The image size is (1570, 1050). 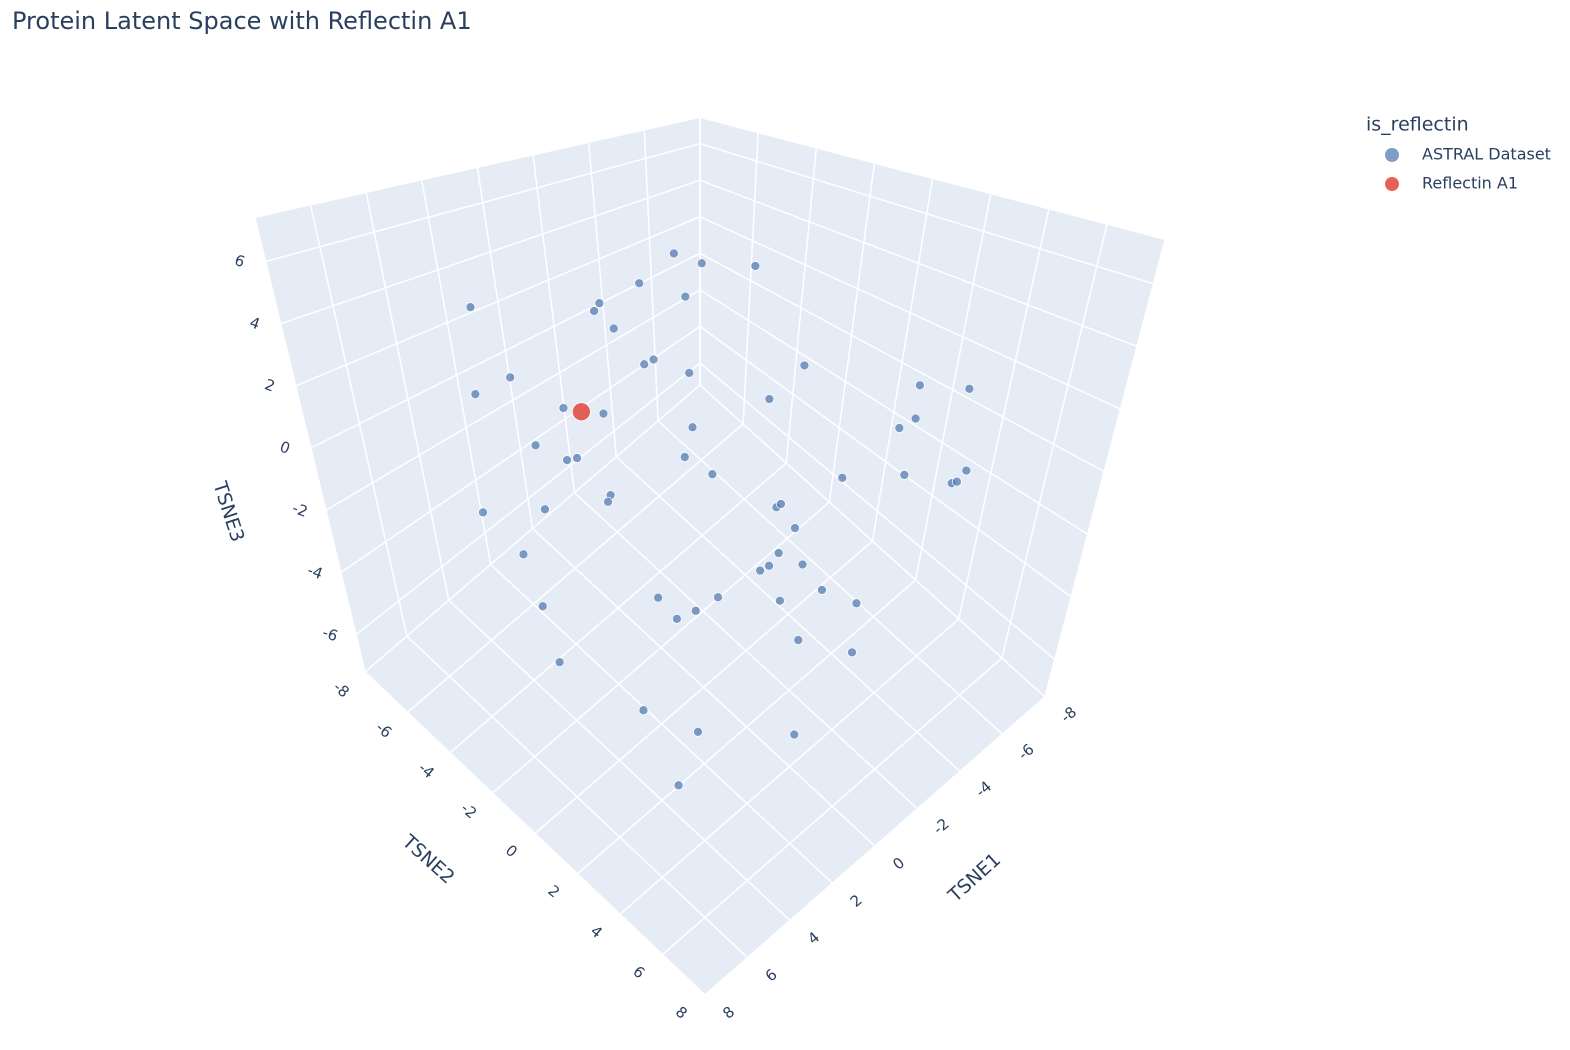 What do you see at coordinates (1026, 751) in the screenshot?
I see `x-tick-label: -6` at bounding box center [1026, 751].